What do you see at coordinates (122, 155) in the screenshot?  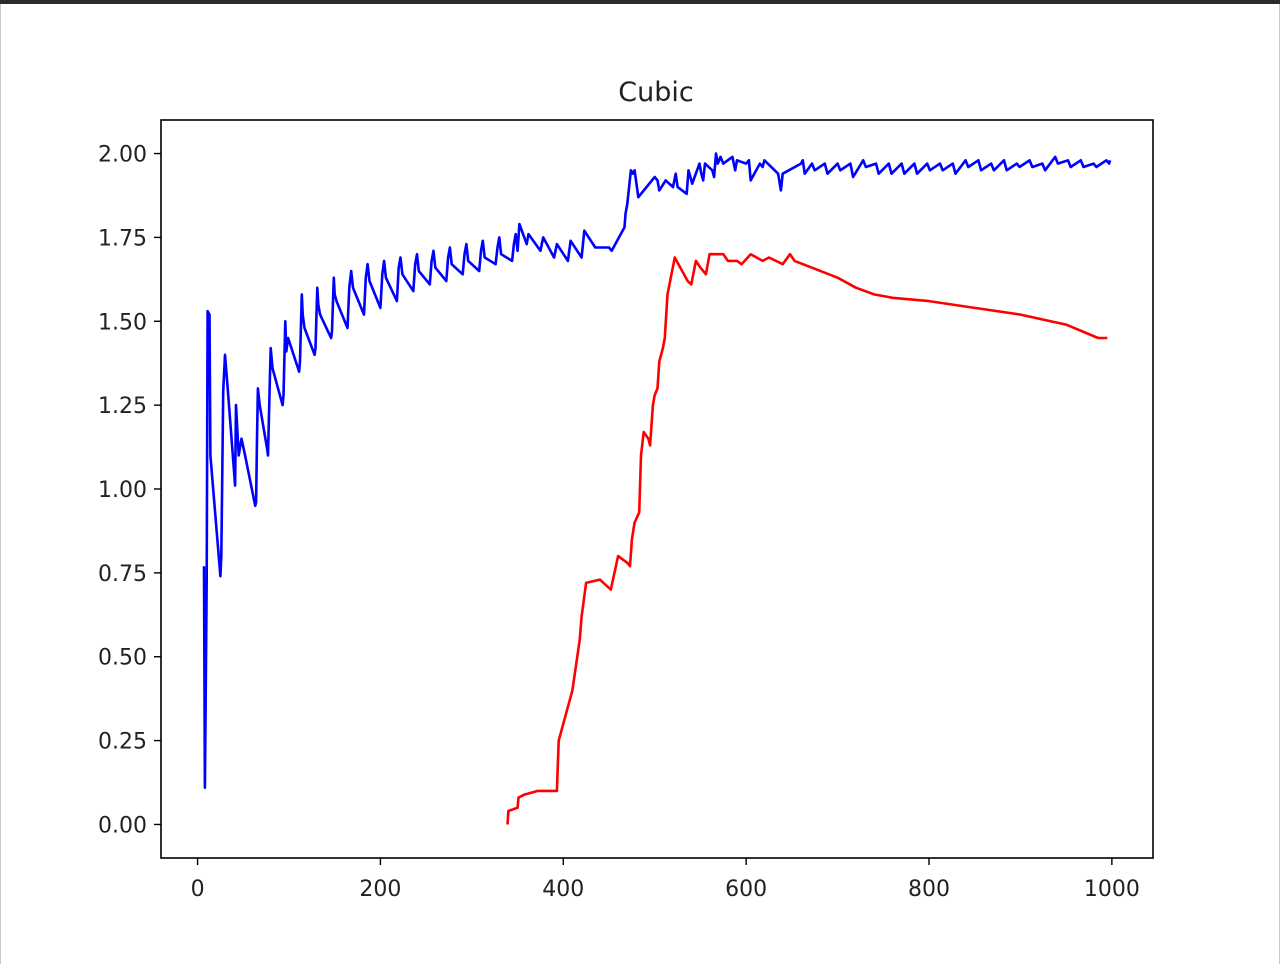 I see `y-tick-label: 2.00` at bounding box center [122, 155].